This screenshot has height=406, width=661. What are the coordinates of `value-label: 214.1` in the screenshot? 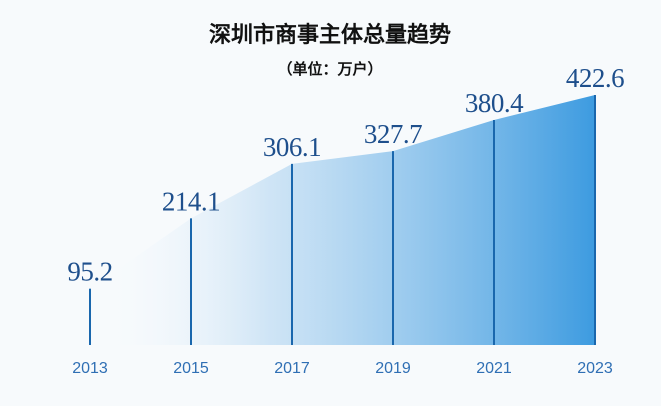 It's located at (191, 201).